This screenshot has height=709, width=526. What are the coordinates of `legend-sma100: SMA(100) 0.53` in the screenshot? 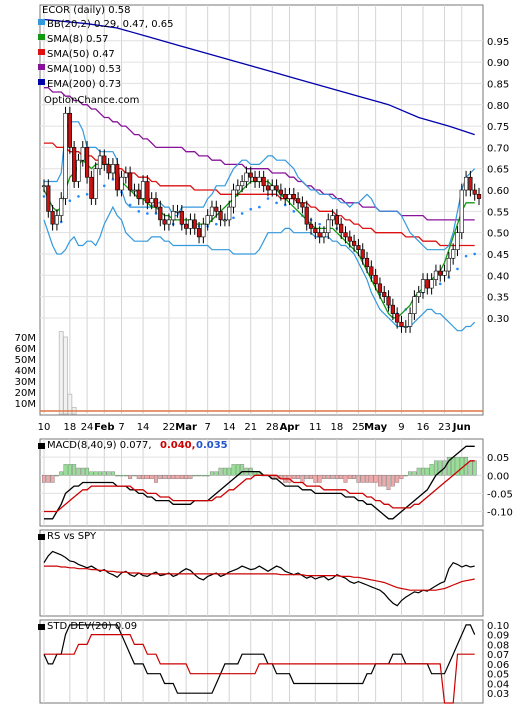 It's located at (84, 69).